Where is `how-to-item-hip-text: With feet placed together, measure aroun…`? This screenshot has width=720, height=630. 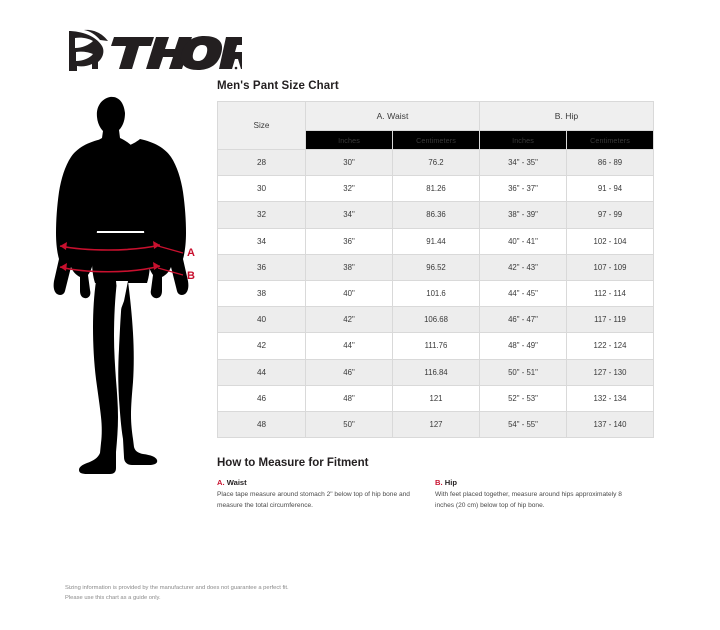 how-to-item-hip-text: With feet placed together, measure aroun… is located at coordinates (528, 500).